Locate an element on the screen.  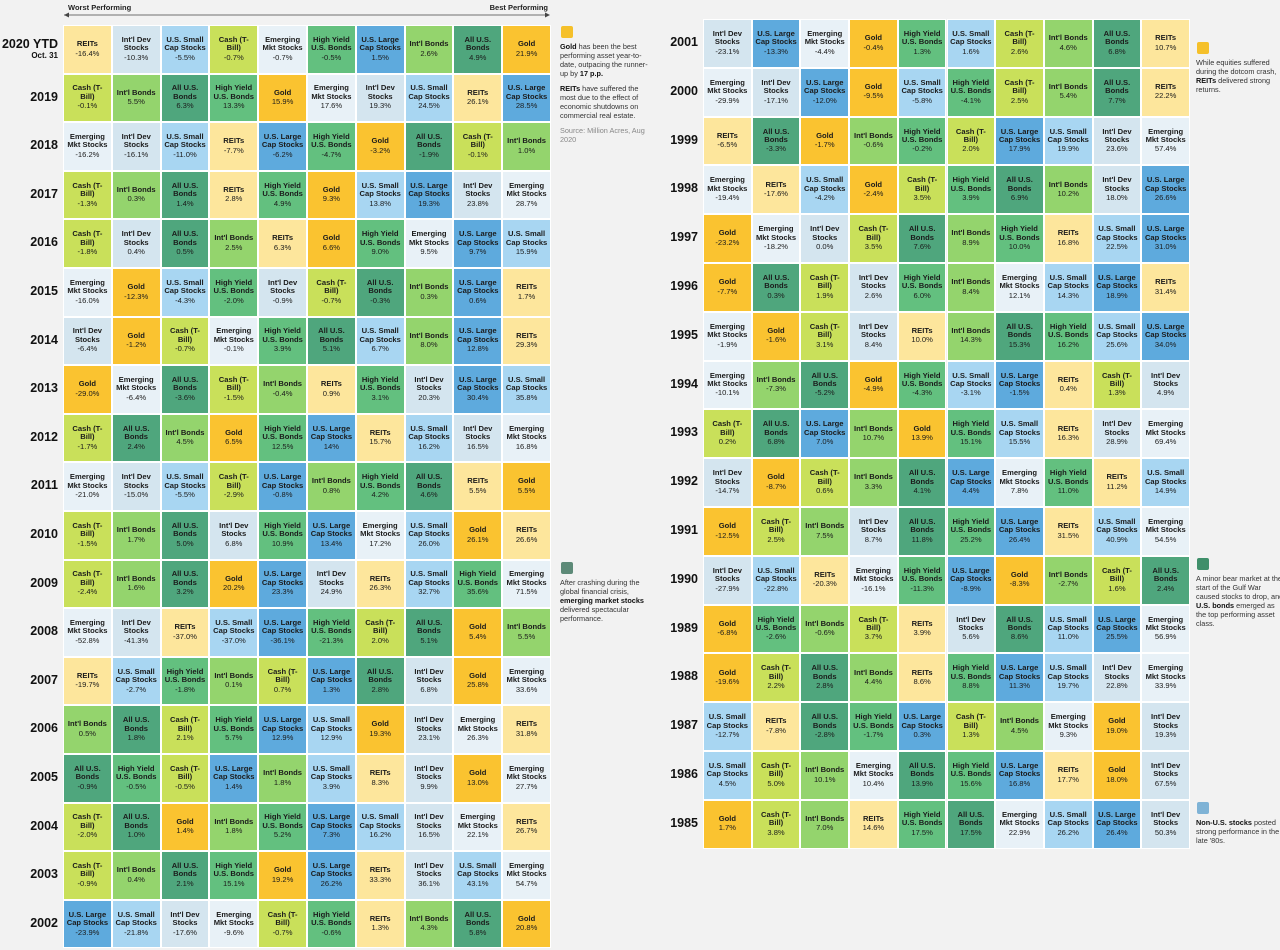
return-value: -10.1% is located at coordinates (727, 393).